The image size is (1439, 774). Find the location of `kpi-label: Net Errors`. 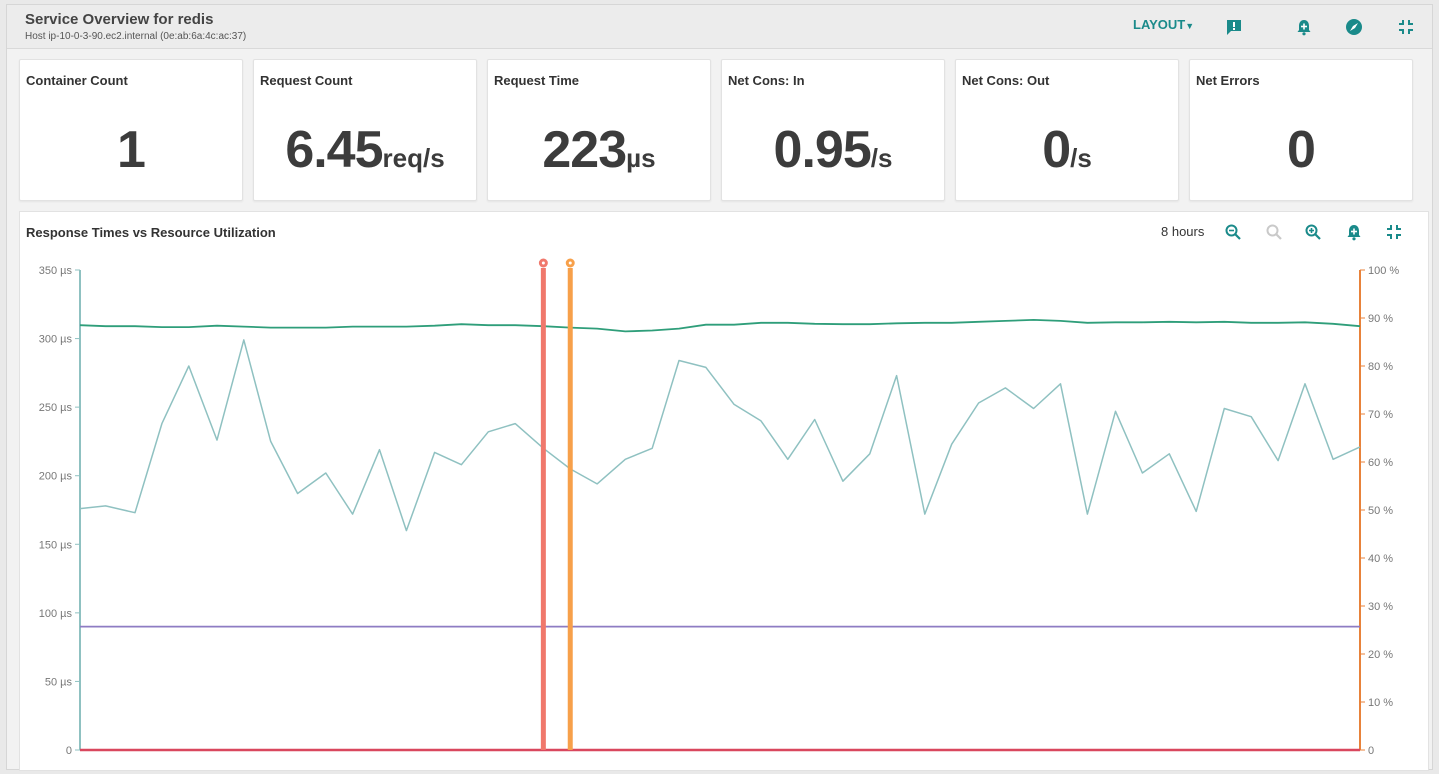

kpi-label: Net Errors is located at coordinates (1228, 80).